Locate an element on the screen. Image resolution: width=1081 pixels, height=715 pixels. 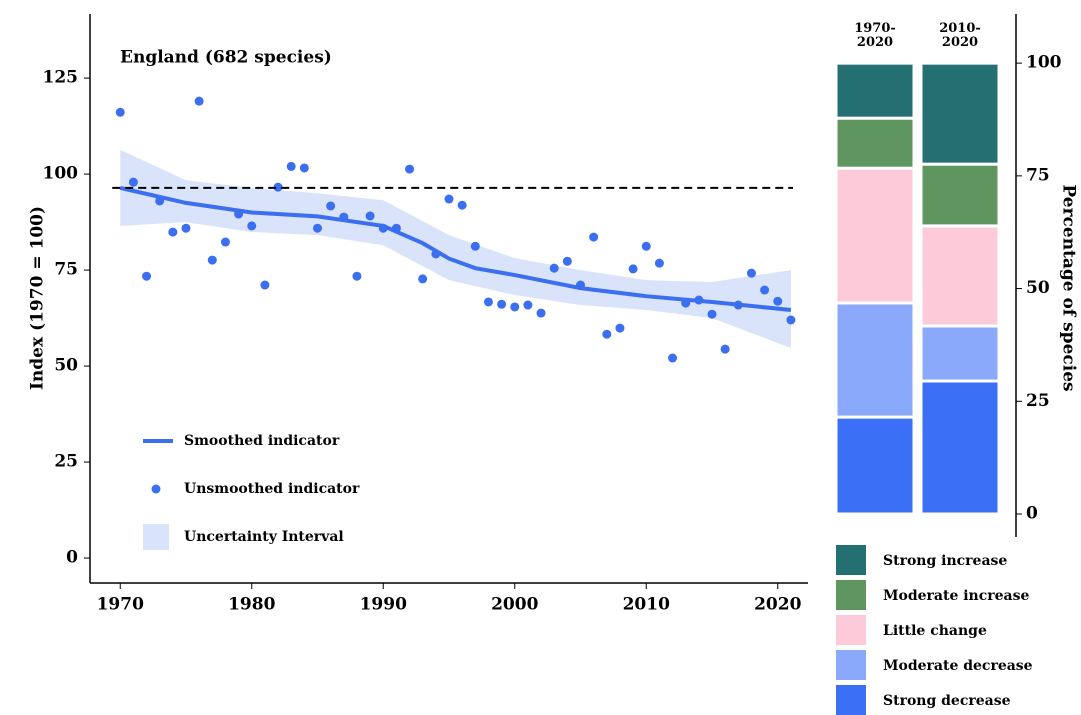
y-tick-label: 125 is located at coordinates (61, 78).